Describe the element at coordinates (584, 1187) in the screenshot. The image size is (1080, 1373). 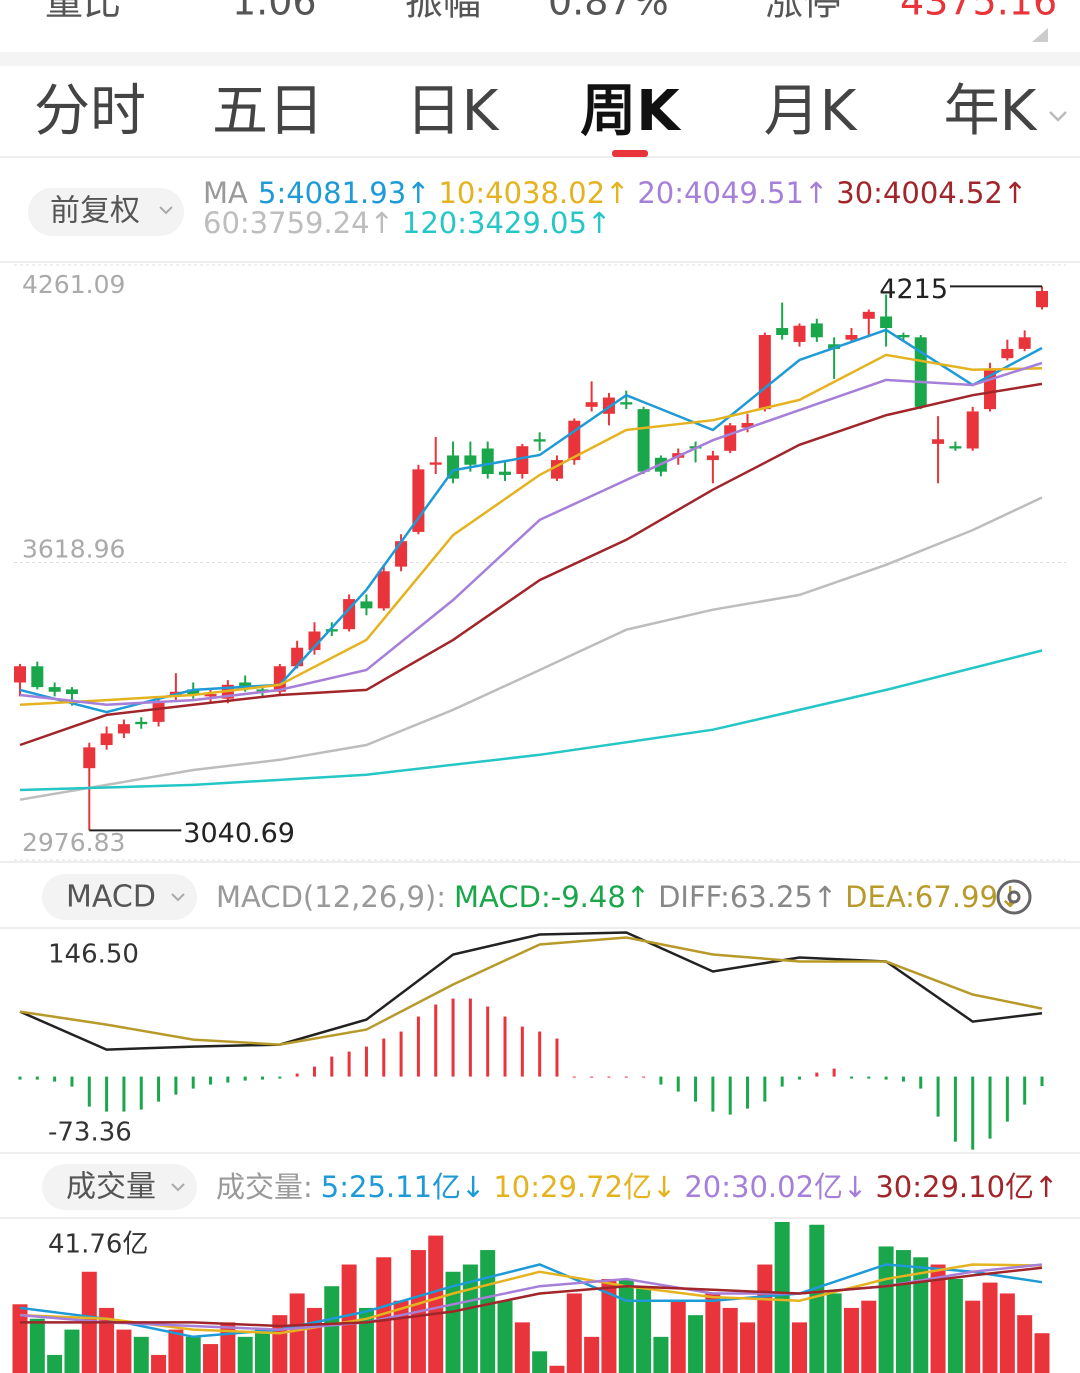
I see `legend-entry: 10:29.72亿↓` at that location.